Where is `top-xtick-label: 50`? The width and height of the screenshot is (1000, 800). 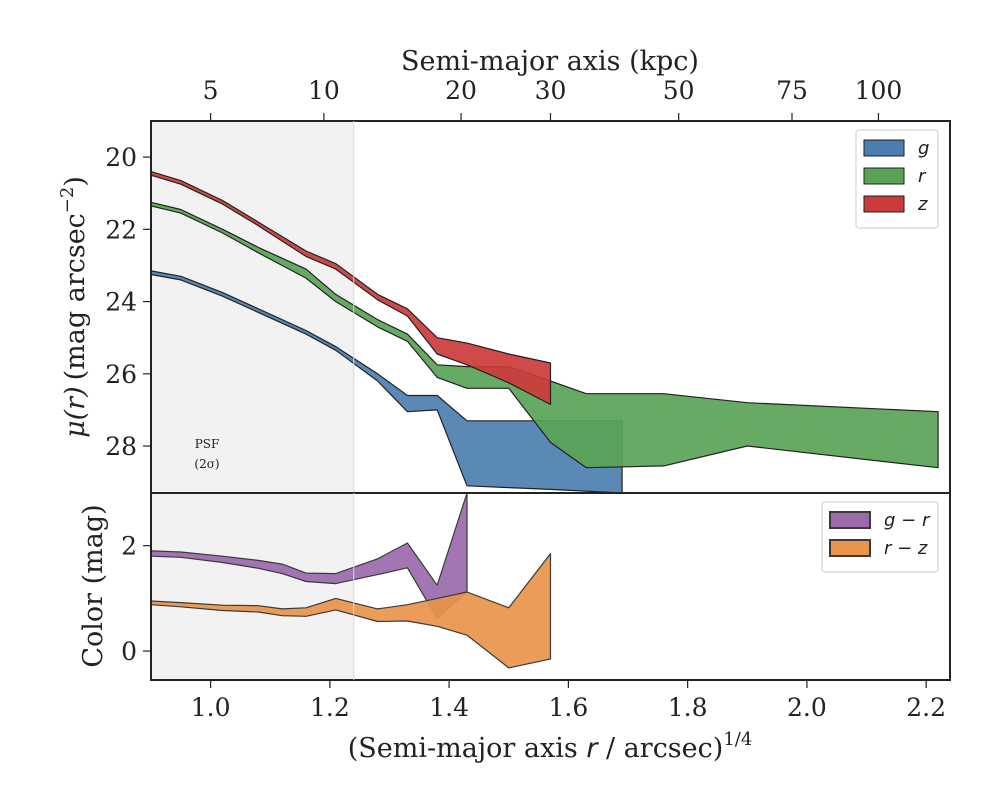 top-xtick-label: 50 is located at coordinates (679, 90).